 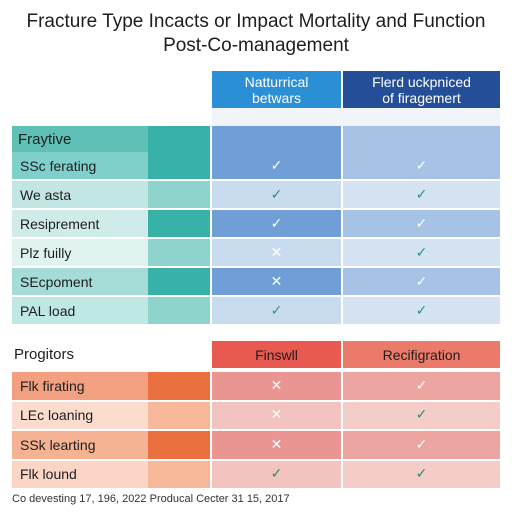 I want to click on section-title: Fraytive, so click(x=45, y=139).